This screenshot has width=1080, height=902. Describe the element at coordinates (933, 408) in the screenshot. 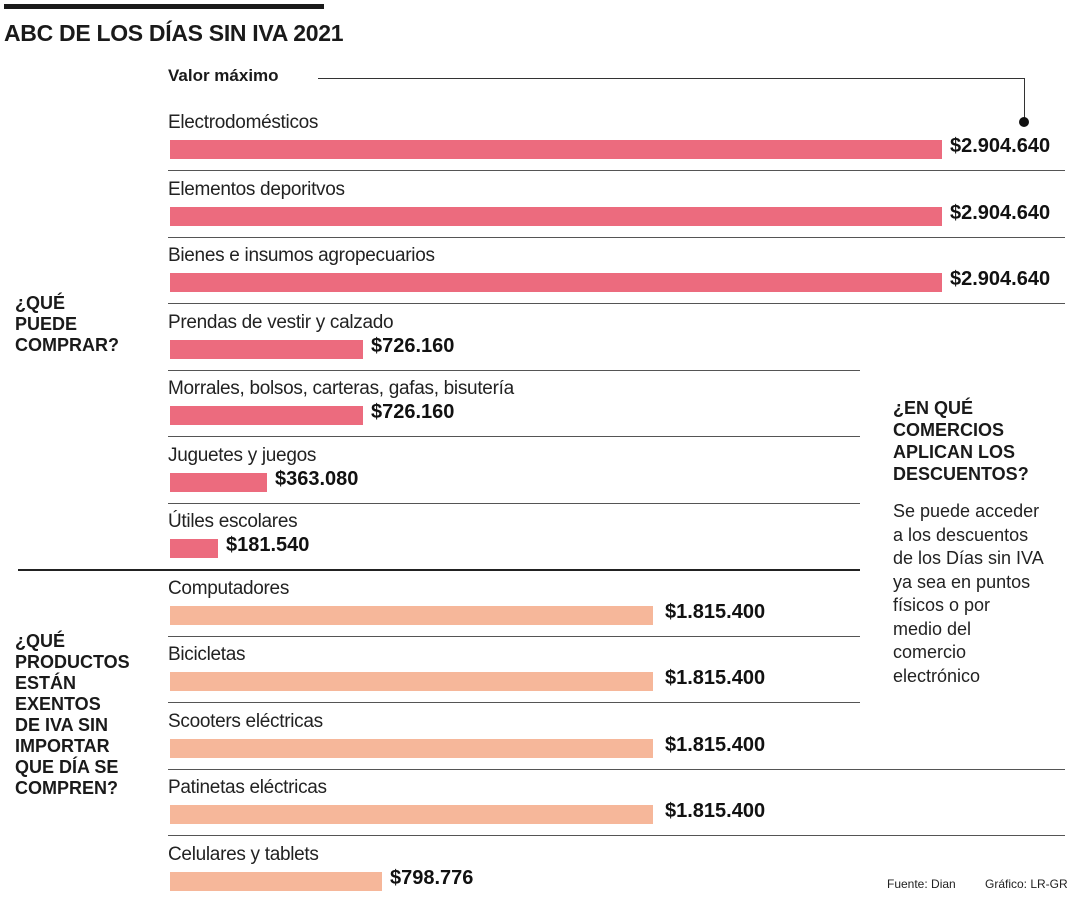

I see `side-question-line: ¿EN QUÉ` at that location.